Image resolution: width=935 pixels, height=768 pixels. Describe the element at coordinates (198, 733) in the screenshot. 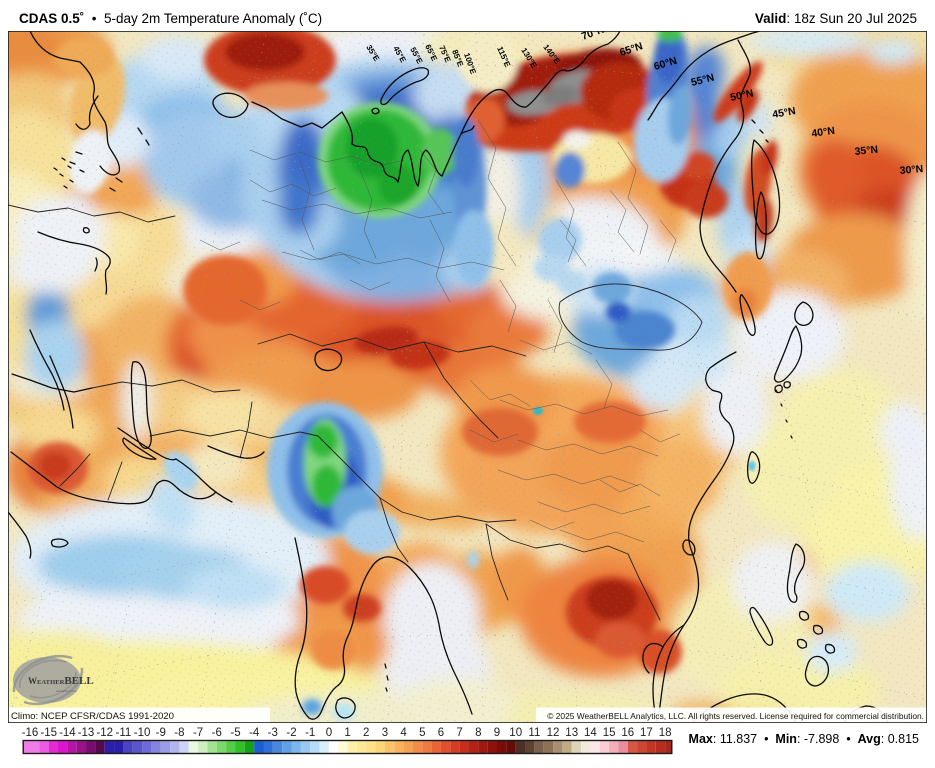

I see `svg-text: -7` at that location.